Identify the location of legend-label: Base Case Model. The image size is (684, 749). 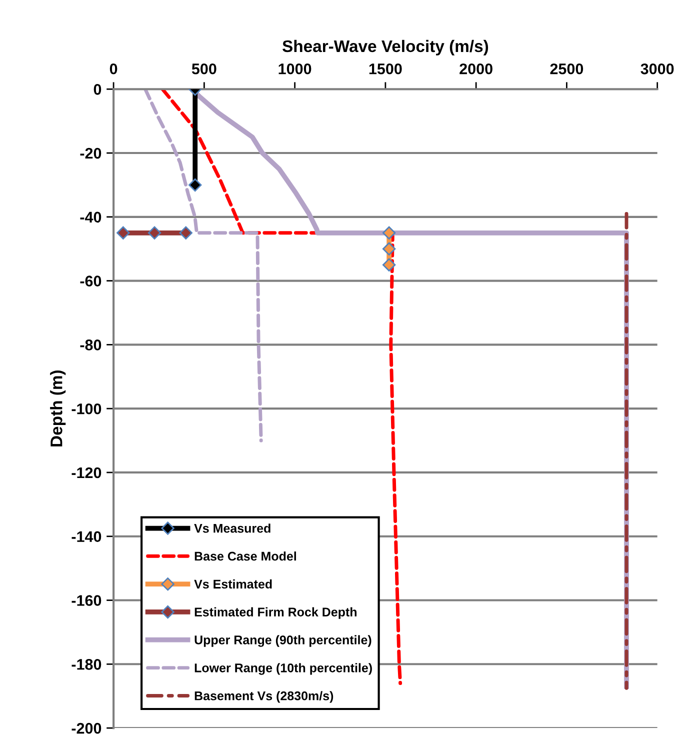
(245, 556).